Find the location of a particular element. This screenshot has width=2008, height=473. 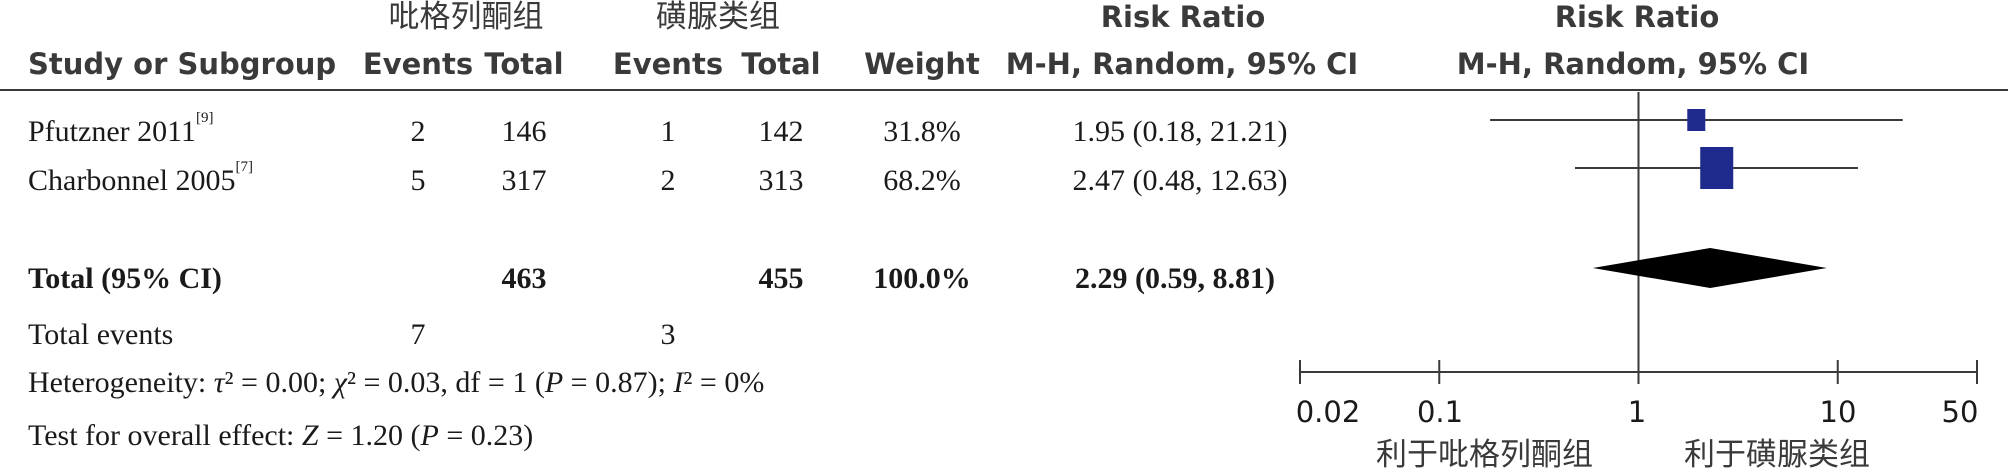

study-weight: 31.8% is located at coordinates (922, 131).